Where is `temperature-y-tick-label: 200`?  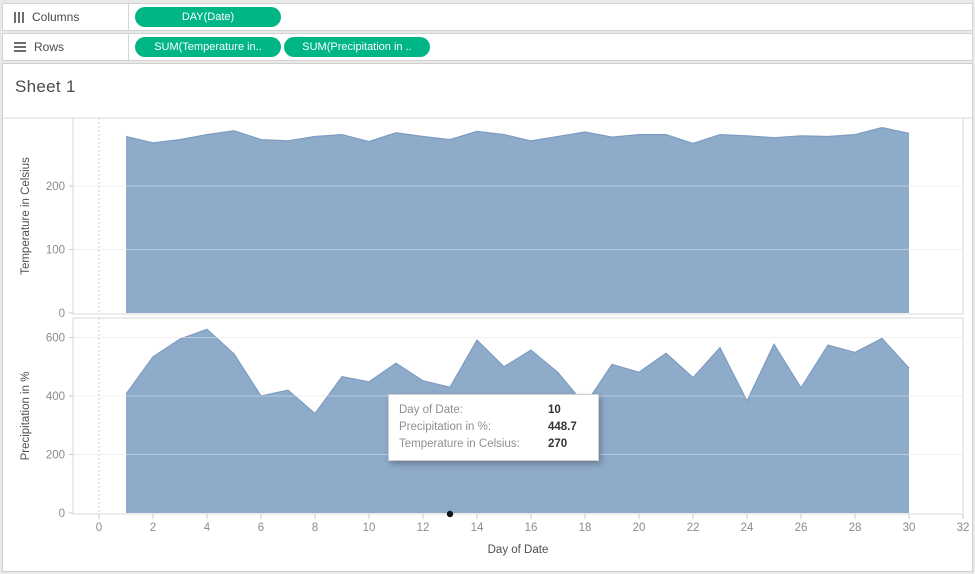
temperature-y-tick-label: 200 is located at coordinates (55, 187).